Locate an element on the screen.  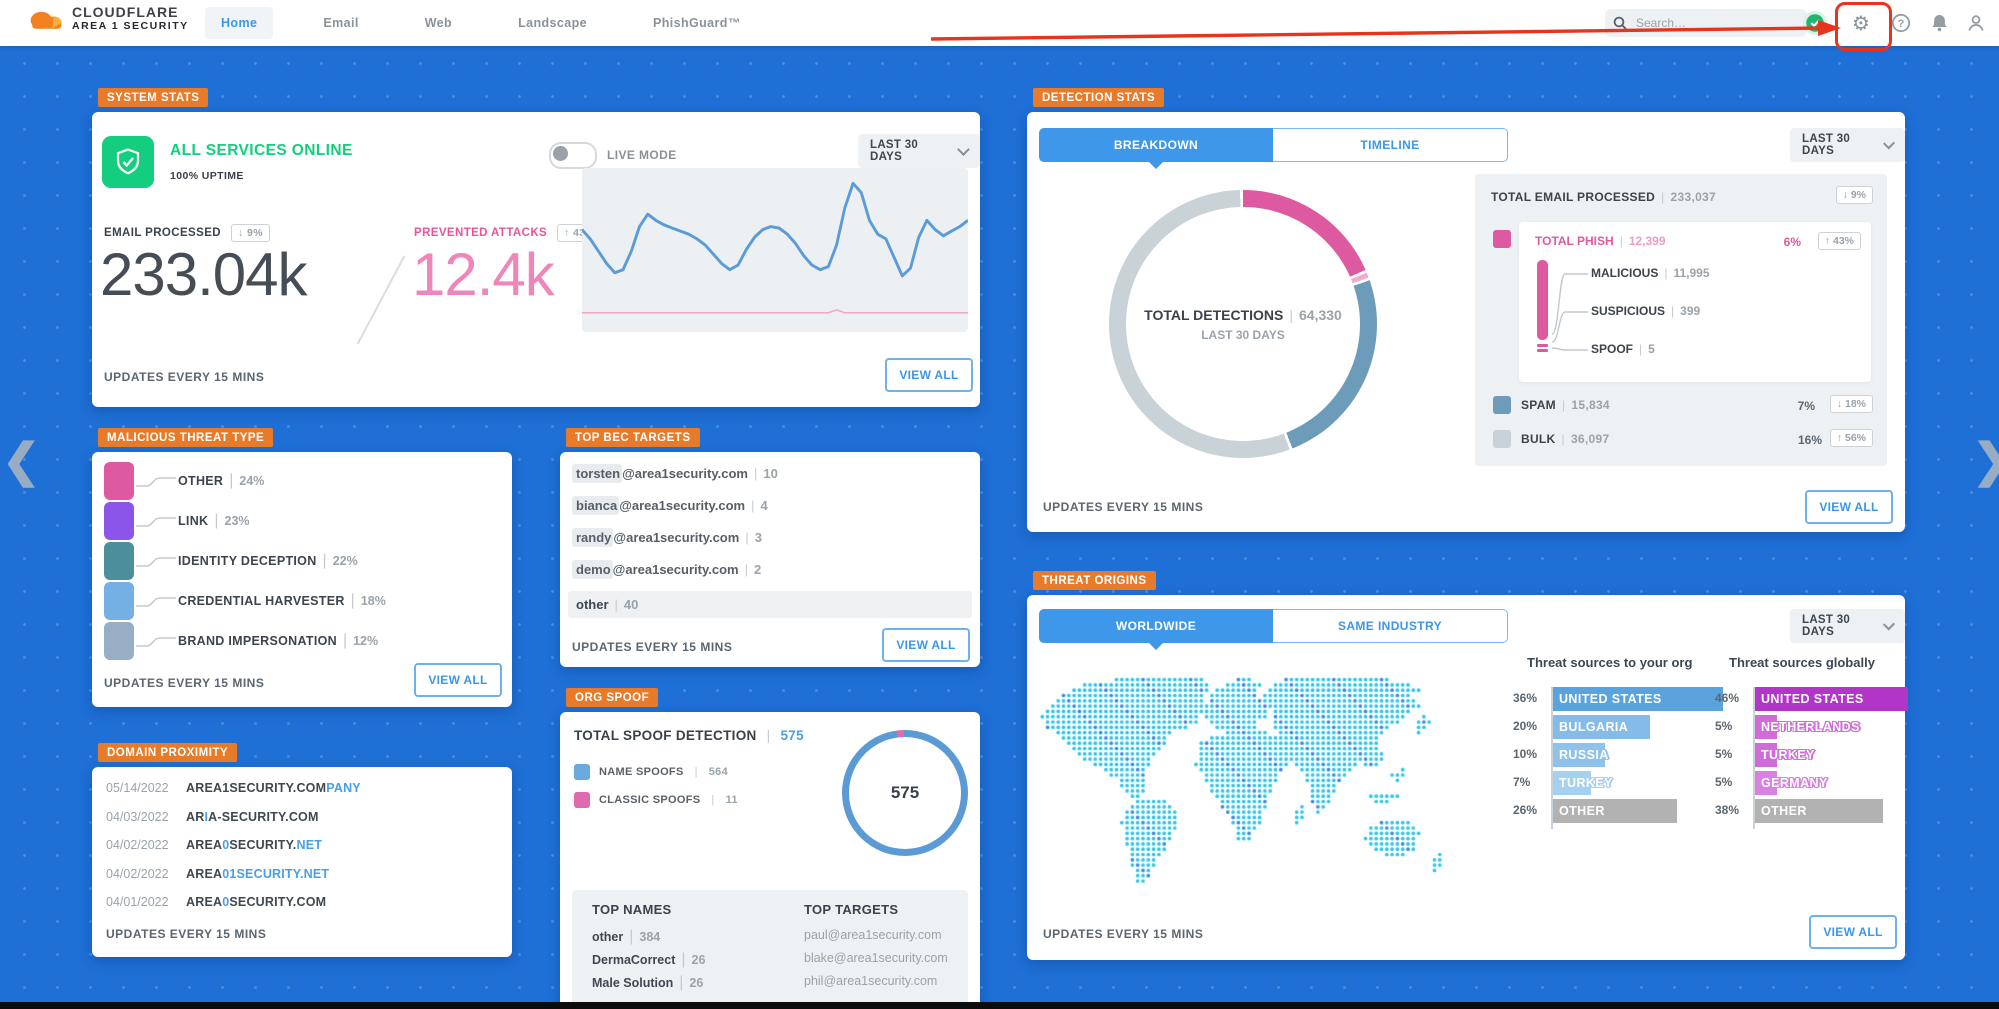
top-name-row: Male Solution | 26 is located at coordinates (648, 982).